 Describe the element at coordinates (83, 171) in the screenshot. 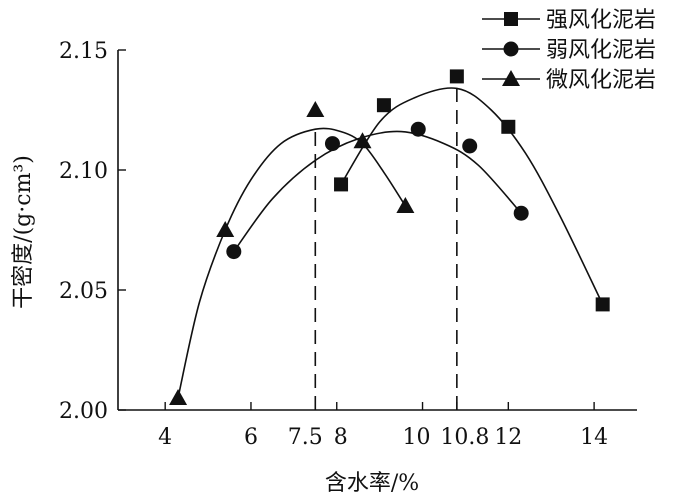

I see `y-tick-label: 2.10` at that location.